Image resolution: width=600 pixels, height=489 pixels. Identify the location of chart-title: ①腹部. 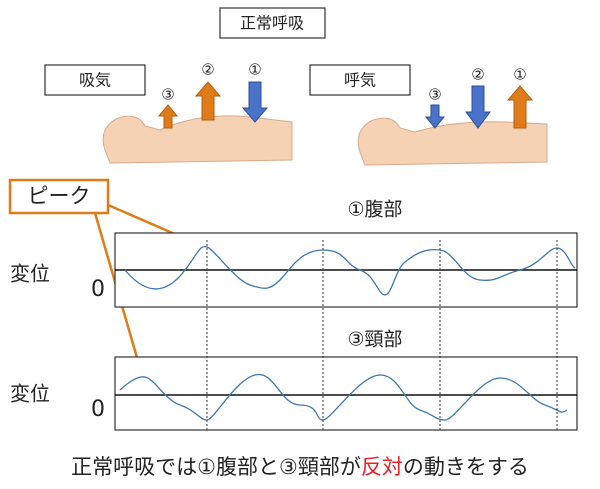
(374, 210).